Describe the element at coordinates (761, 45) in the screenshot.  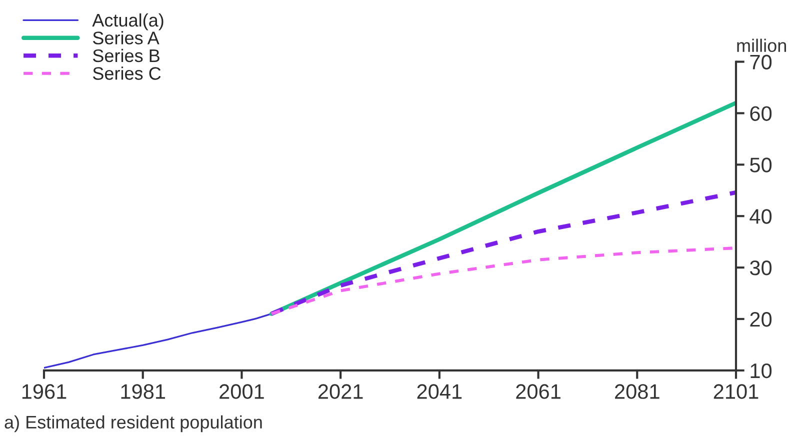
I see `y-axis-title: million` at that location.